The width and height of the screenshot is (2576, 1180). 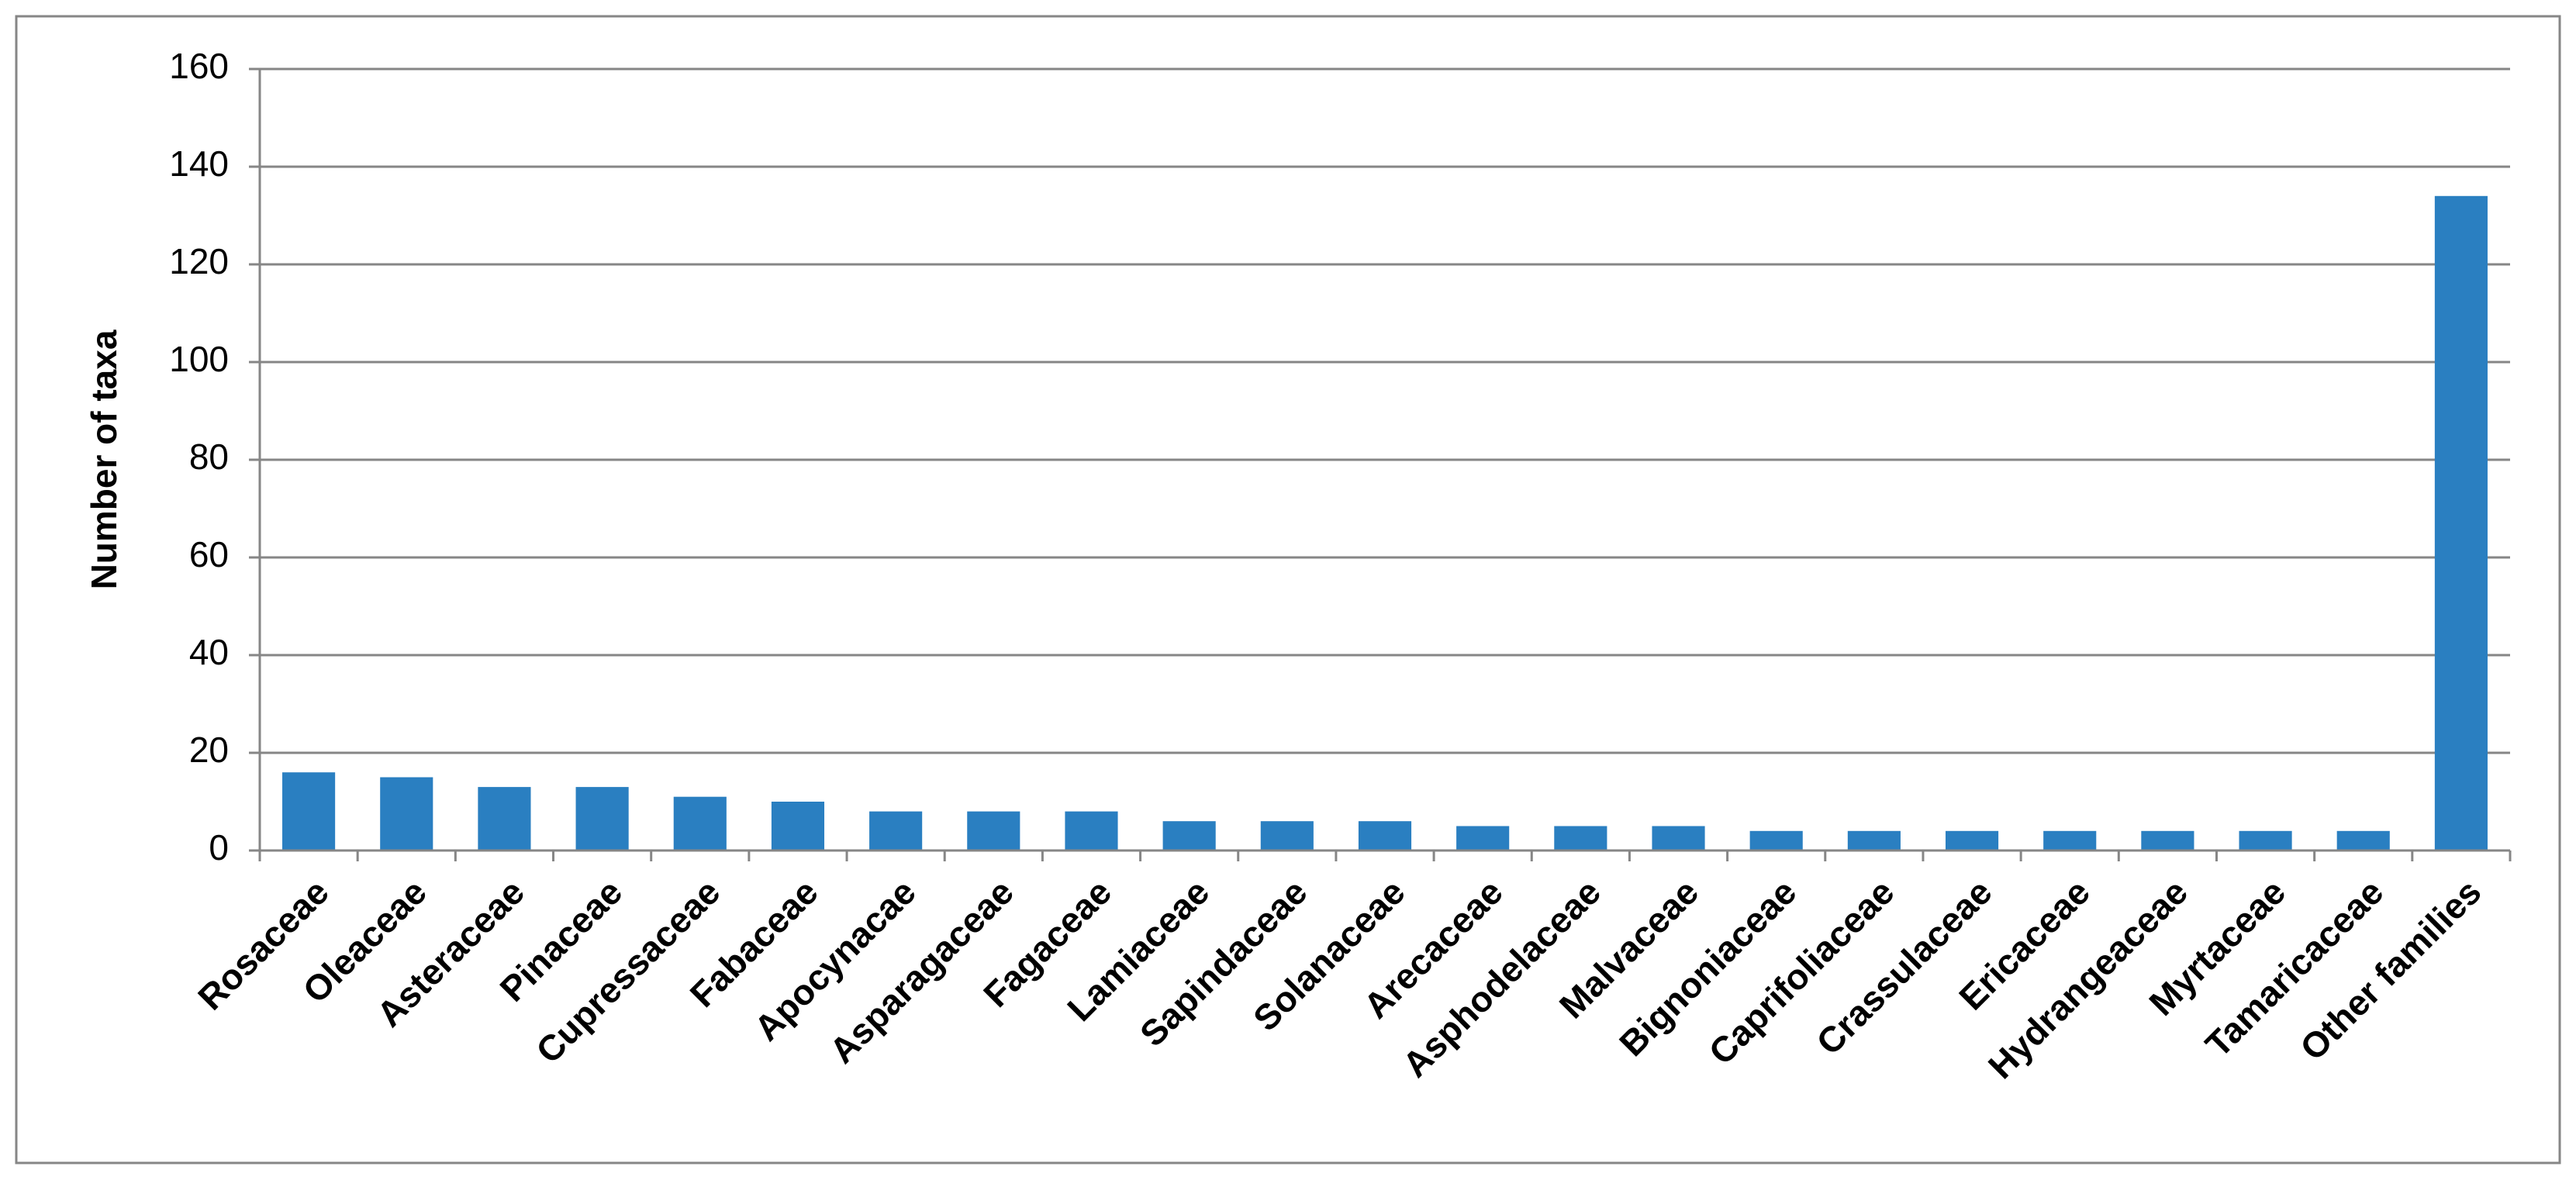 I want to click on y-axis-label: Number of taxa, so click(x=104, y=459).